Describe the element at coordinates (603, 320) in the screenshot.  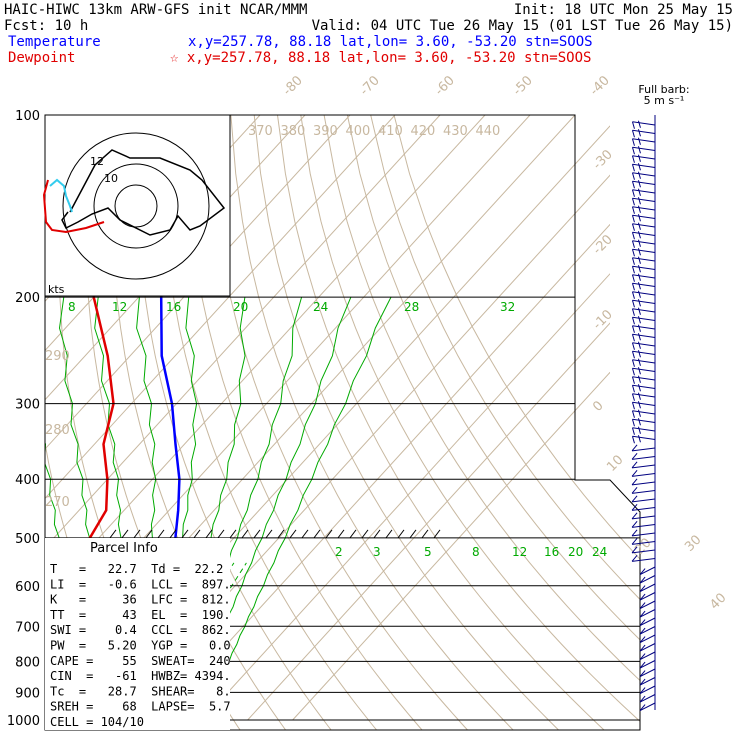
I see `isotherm-label: -10` at that location.